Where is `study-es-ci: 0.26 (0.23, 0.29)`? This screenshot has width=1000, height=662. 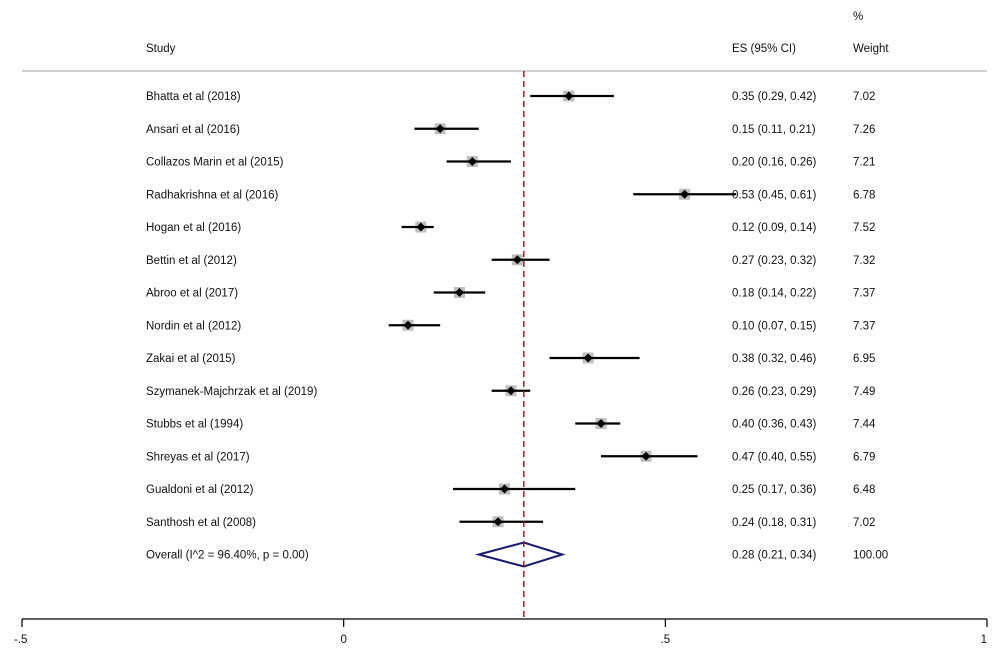
study-es-ci: 0.26 (0.23, 0.29) is located at coordinates (774, 392).